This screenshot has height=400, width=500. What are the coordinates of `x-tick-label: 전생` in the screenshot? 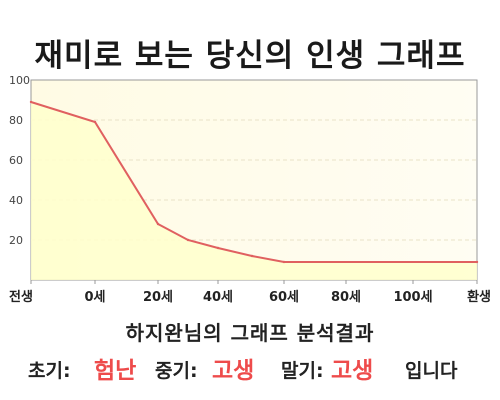 It's located at (21, 297).